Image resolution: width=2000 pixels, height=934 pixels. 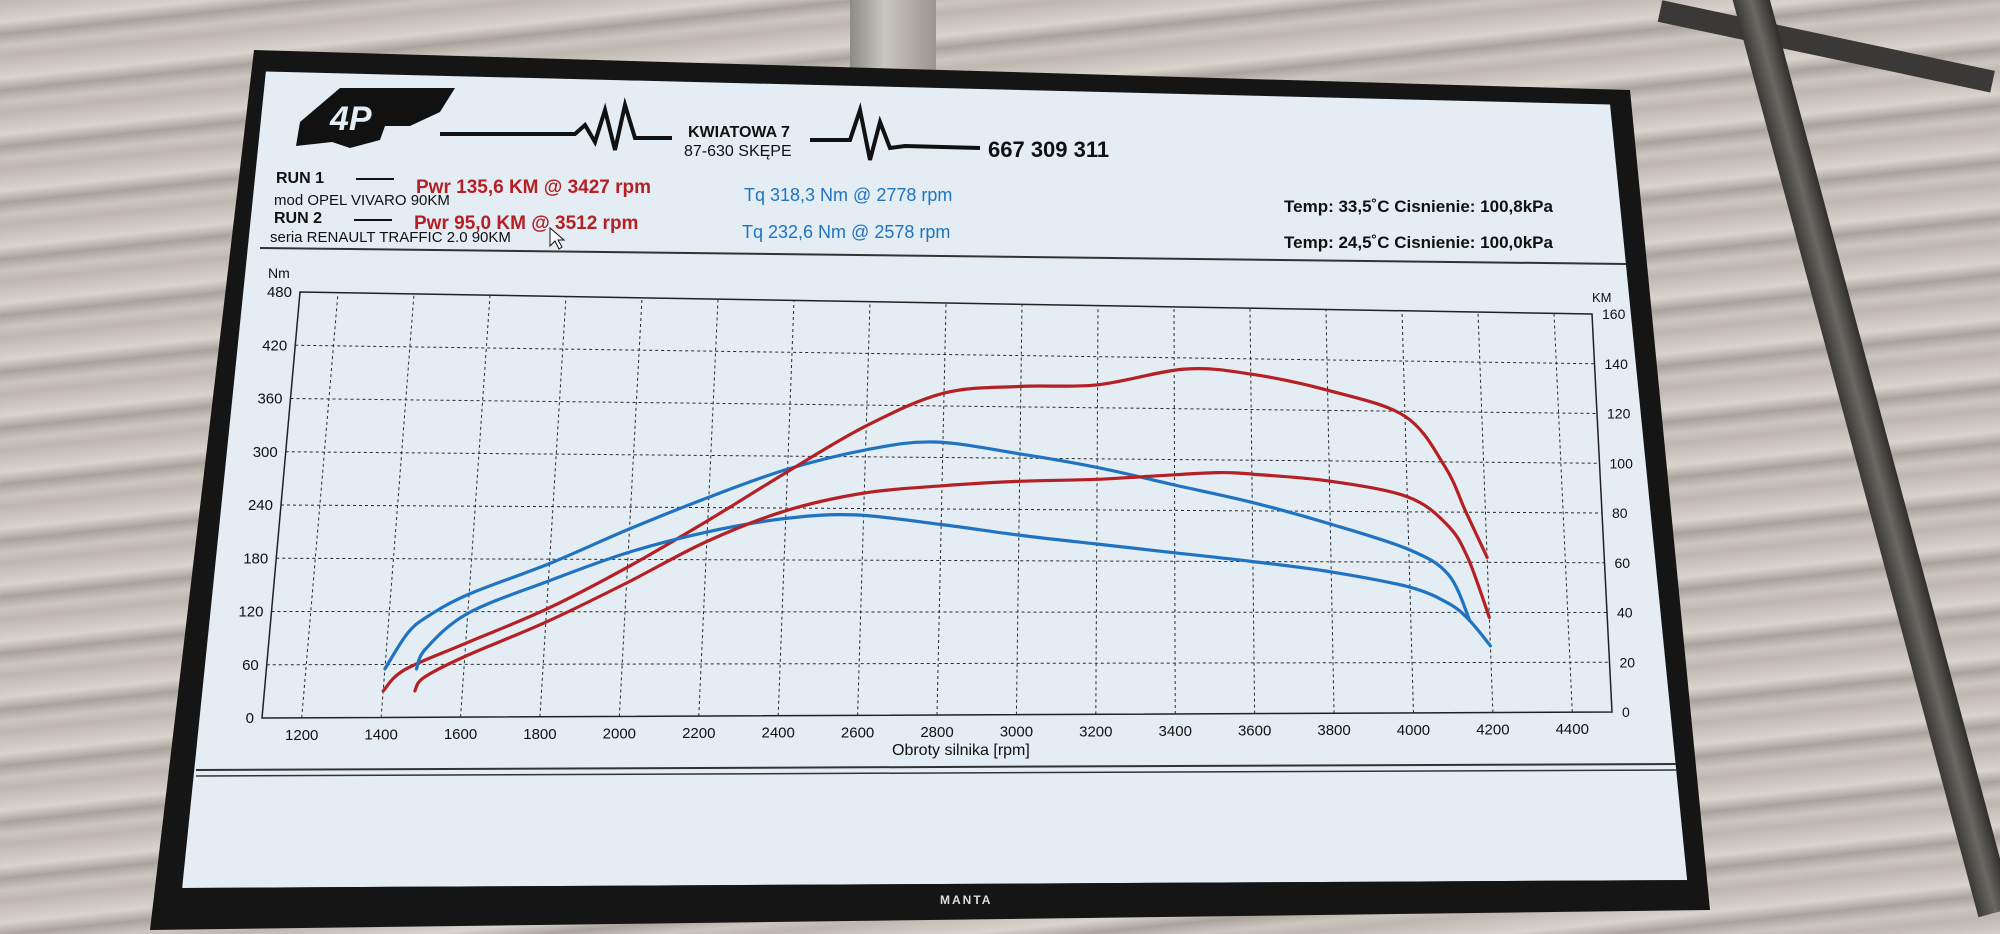 I want to click on y2-tick-label: 120, so click(x=1619, y=414).